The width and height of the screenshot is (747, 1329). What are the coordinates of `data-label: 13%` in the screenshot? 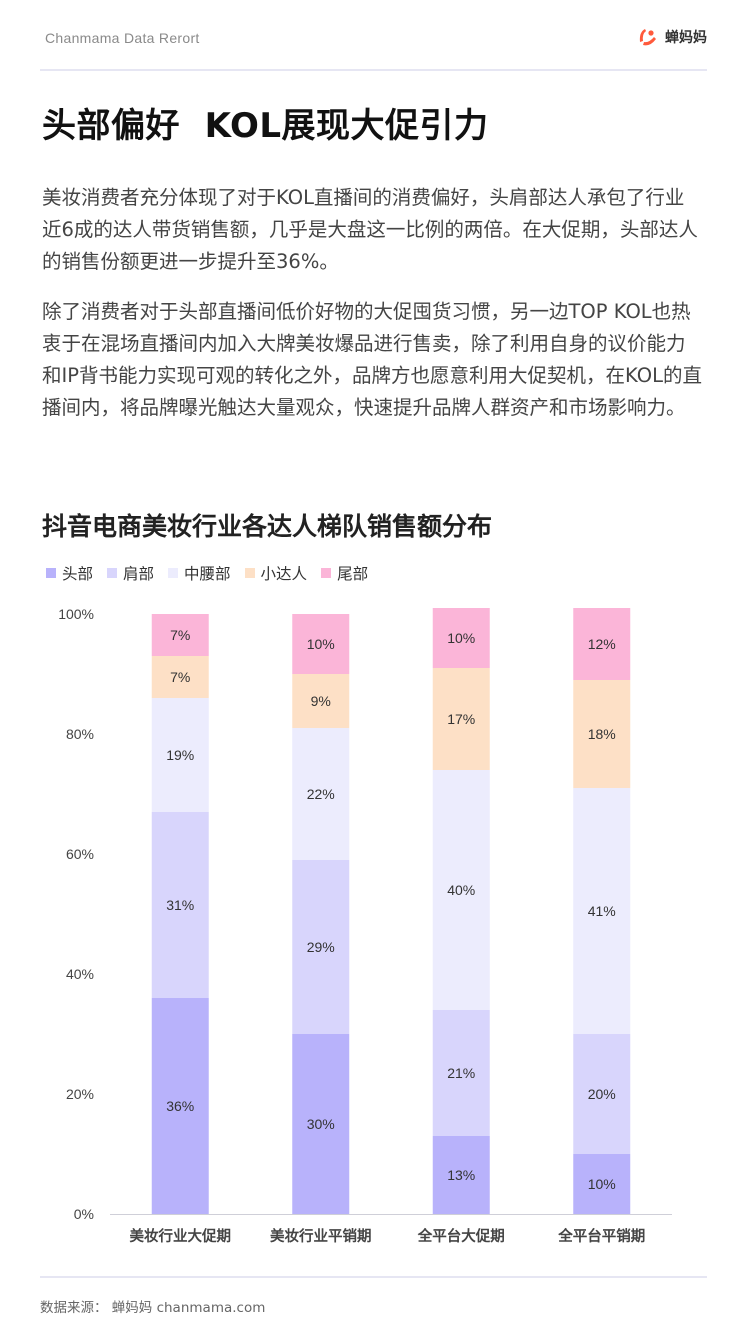 It's located at (461, 1175).